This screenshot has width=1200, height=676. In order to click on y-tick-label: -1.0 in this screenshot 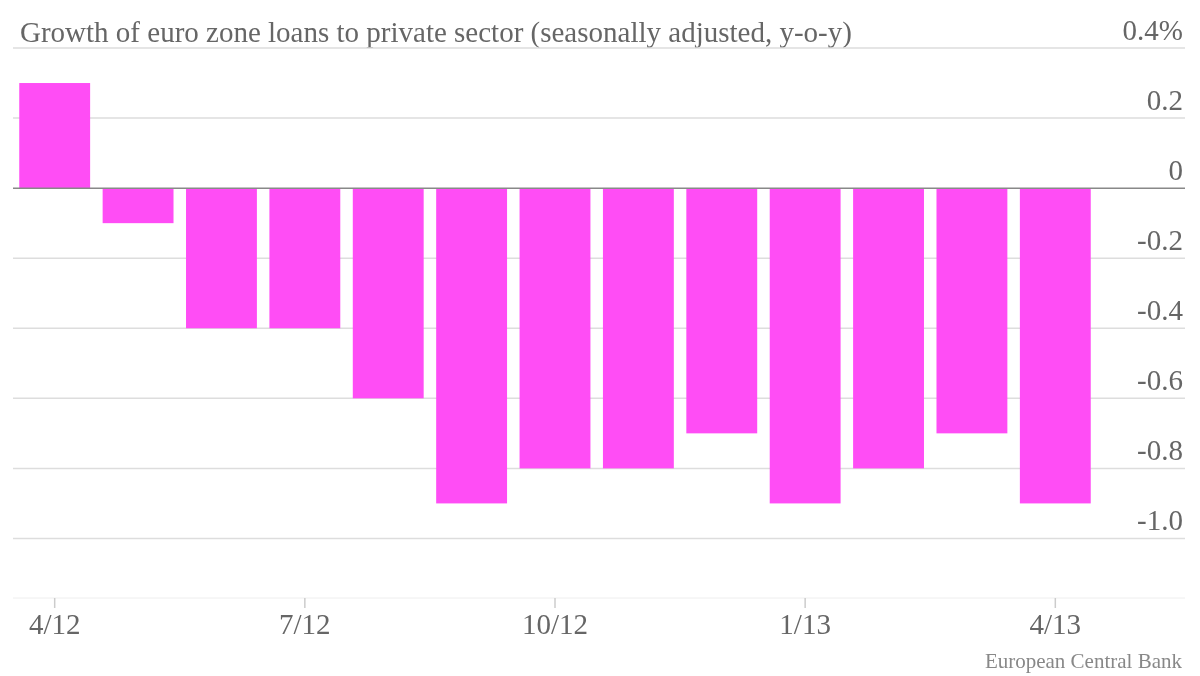, I will do `click(1160, 520)`.